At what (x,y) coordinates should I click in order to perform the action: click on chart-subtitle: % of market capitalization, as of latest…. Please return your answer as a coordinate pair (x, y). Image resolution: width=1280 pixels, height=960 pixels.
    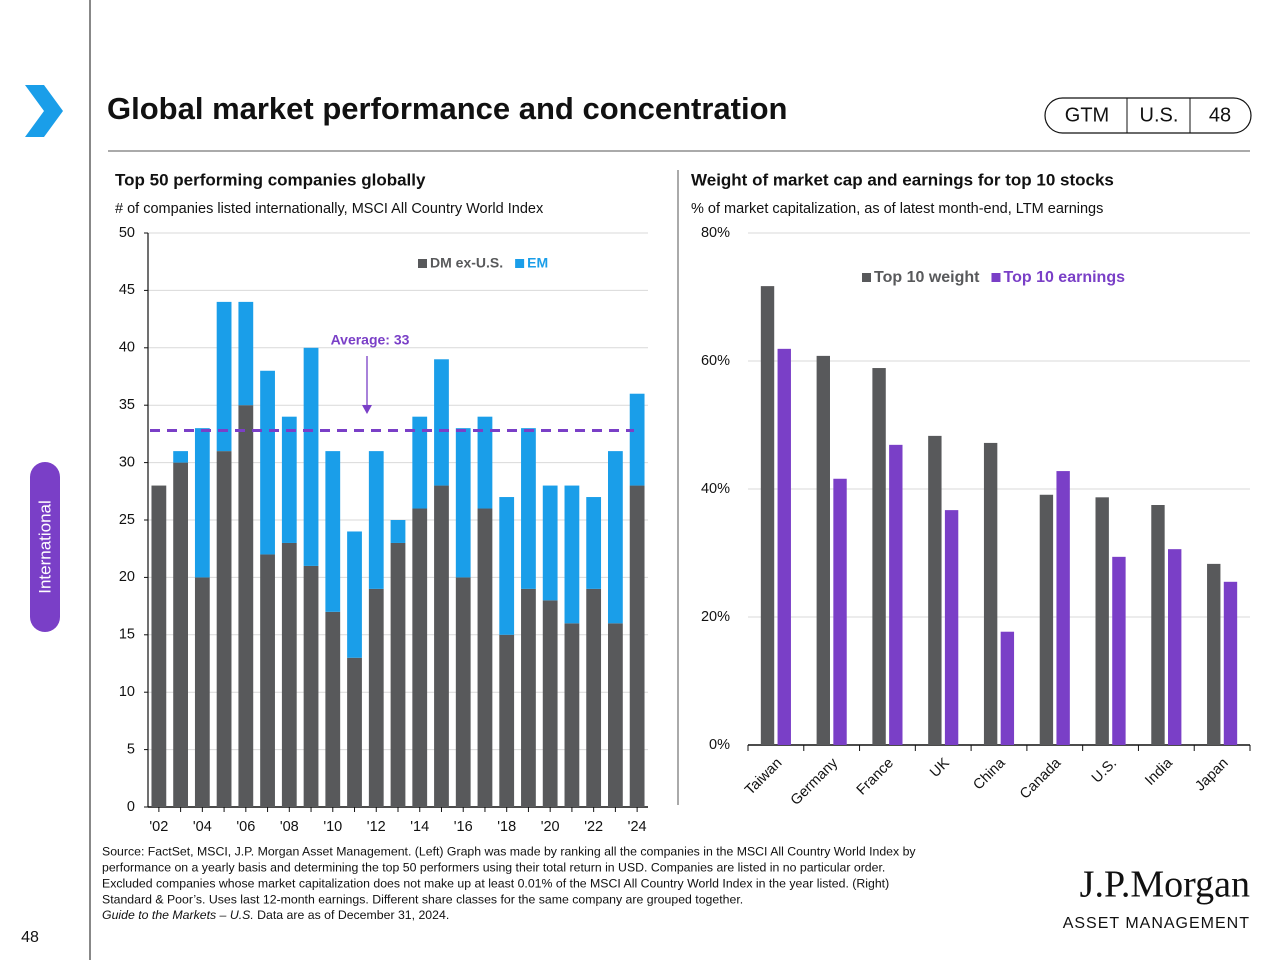
    Looking at the image, I should click on (897, 209).